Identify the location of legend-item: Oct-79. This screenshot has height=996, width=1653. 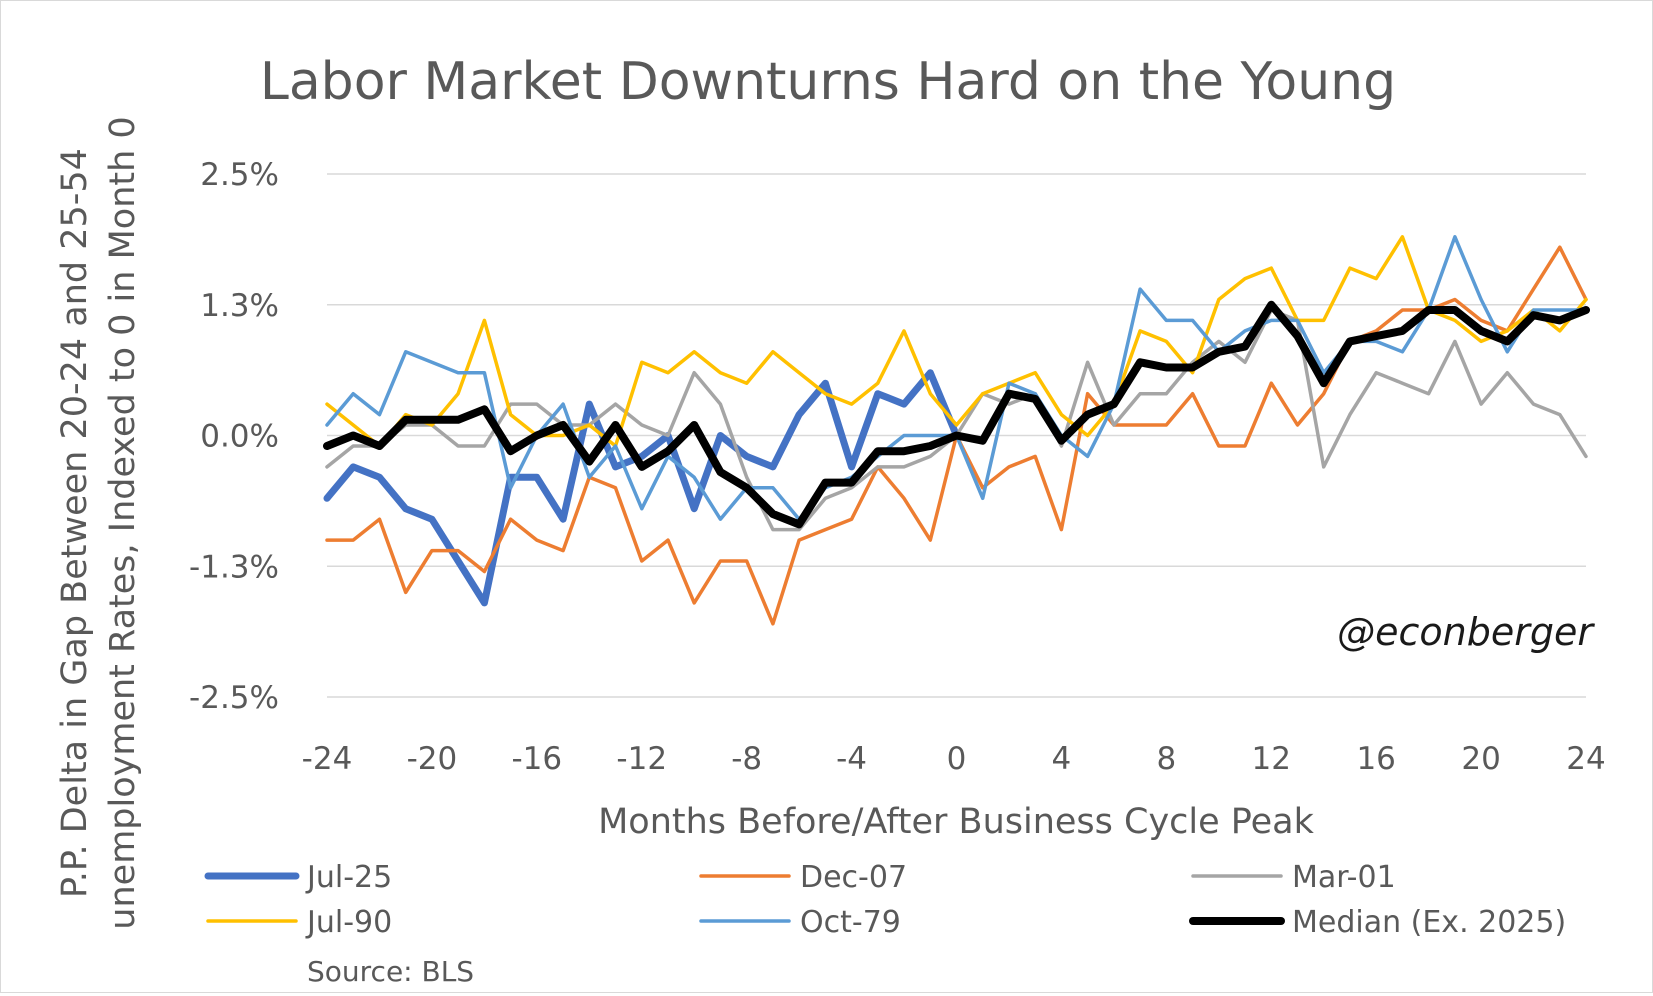
(800, 922).